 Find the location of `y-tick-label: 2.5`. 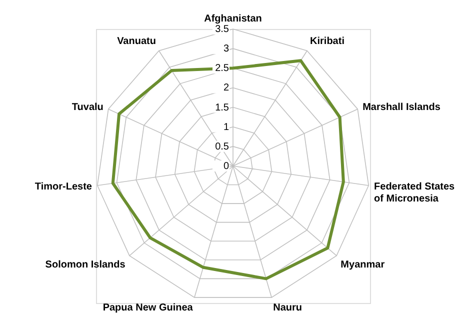

y-tick-label: 2.5 is located at coordinates (222, 68).